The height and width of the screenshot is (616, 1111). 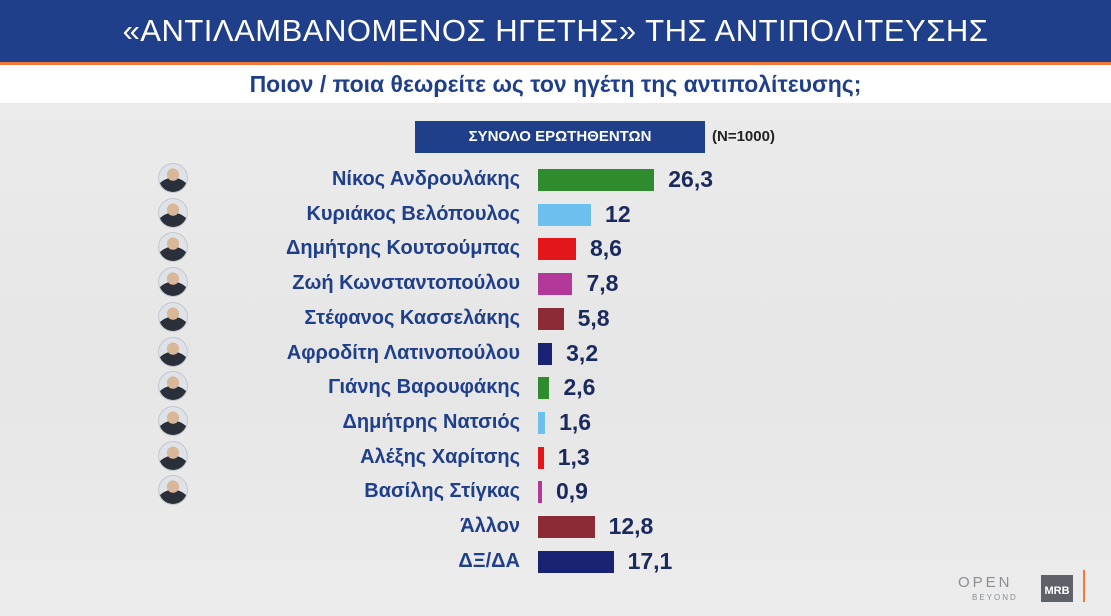 I want to click on data-label: 1,6, so click(x=575, y=421).